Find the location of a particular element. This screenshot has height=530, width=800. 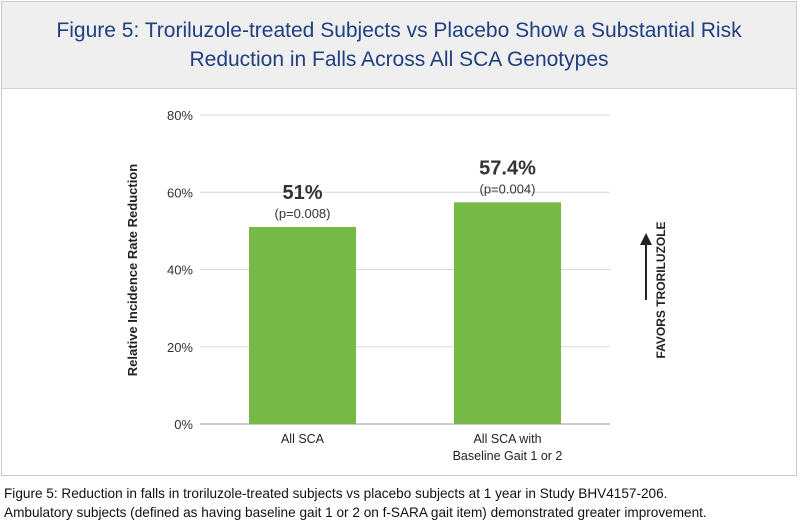

x-tick-label: Baseline Gait 1 or 2 is located at coordinates (508, 456).